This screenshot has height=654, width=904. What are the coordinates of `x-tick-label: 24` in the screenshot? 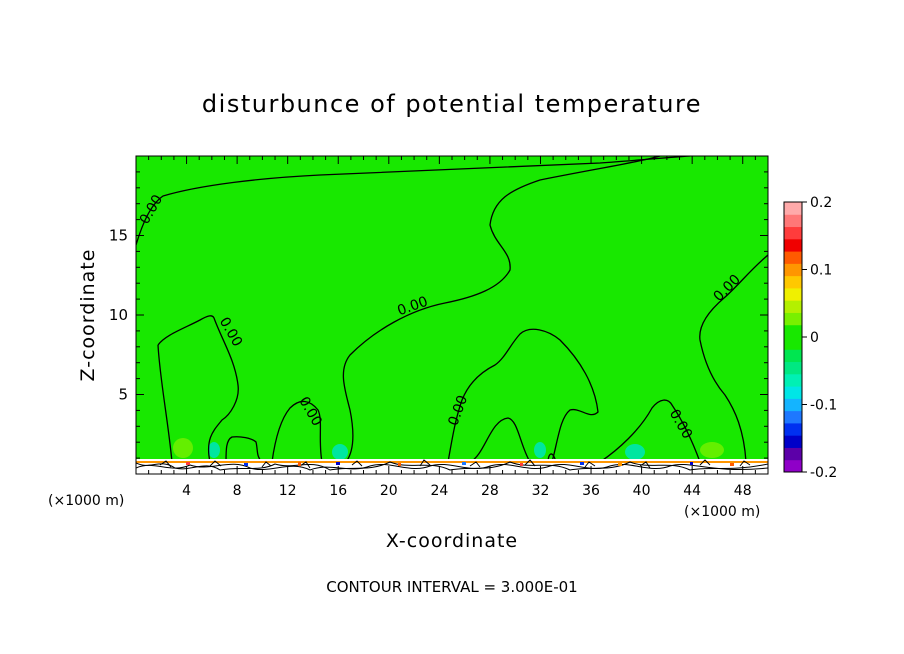 It's located at (439, 491).